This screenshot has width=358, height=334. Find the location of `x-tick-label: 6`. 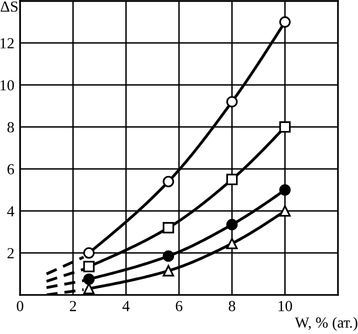

x-tick-label: 6 is located at coordinates (179, 306).